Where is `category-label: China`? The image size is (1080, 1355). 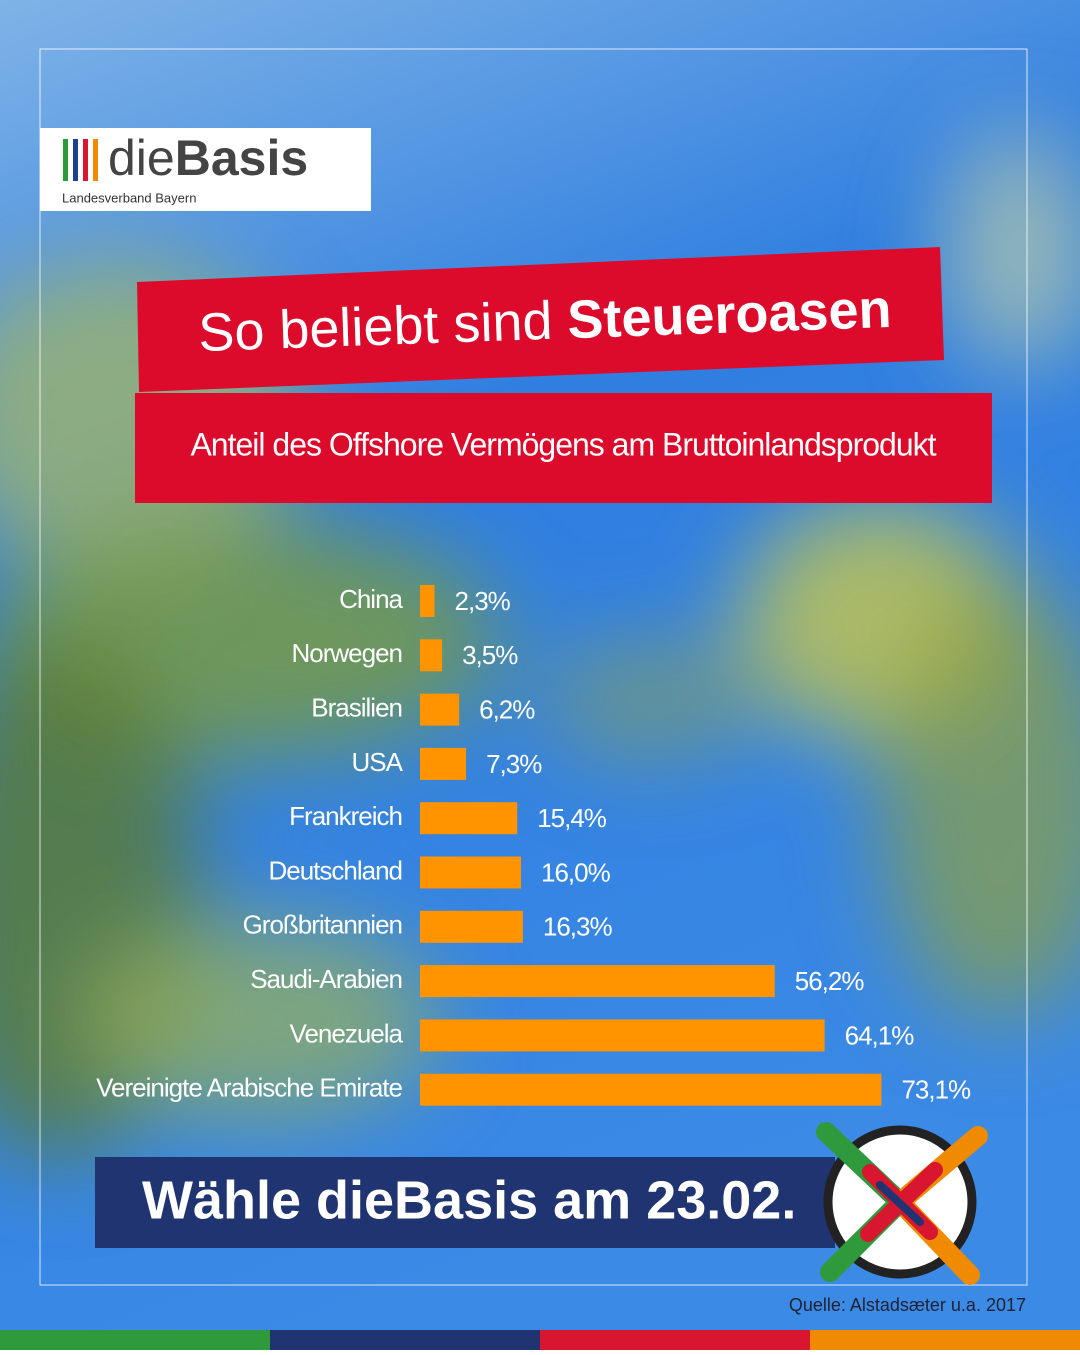
category-label: China is located at coordinates (371, 599).